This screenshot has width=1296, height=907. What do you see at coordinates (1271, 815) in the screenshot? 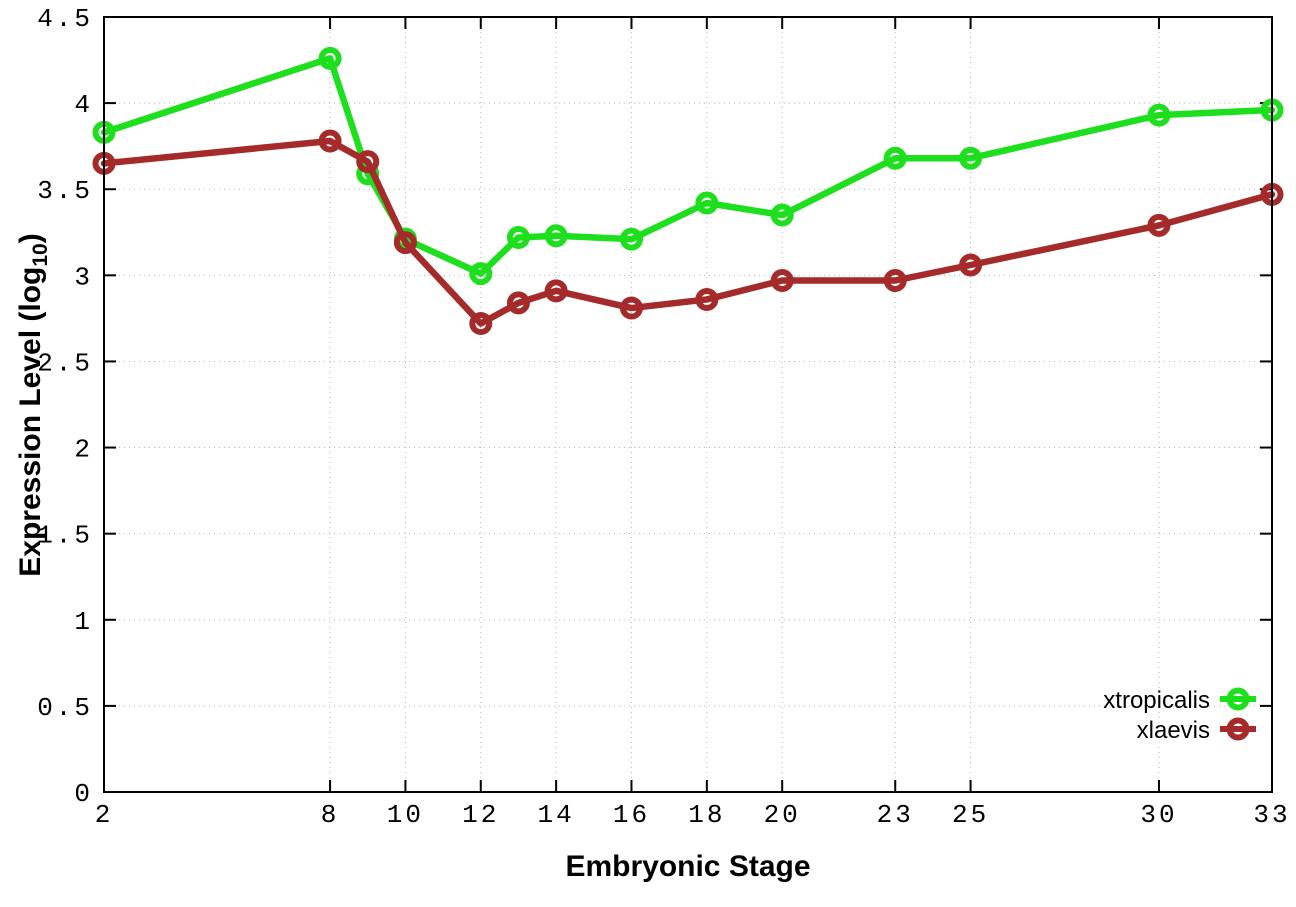
I see `x-tick-label: 33` at bounding box center [1271, 815].